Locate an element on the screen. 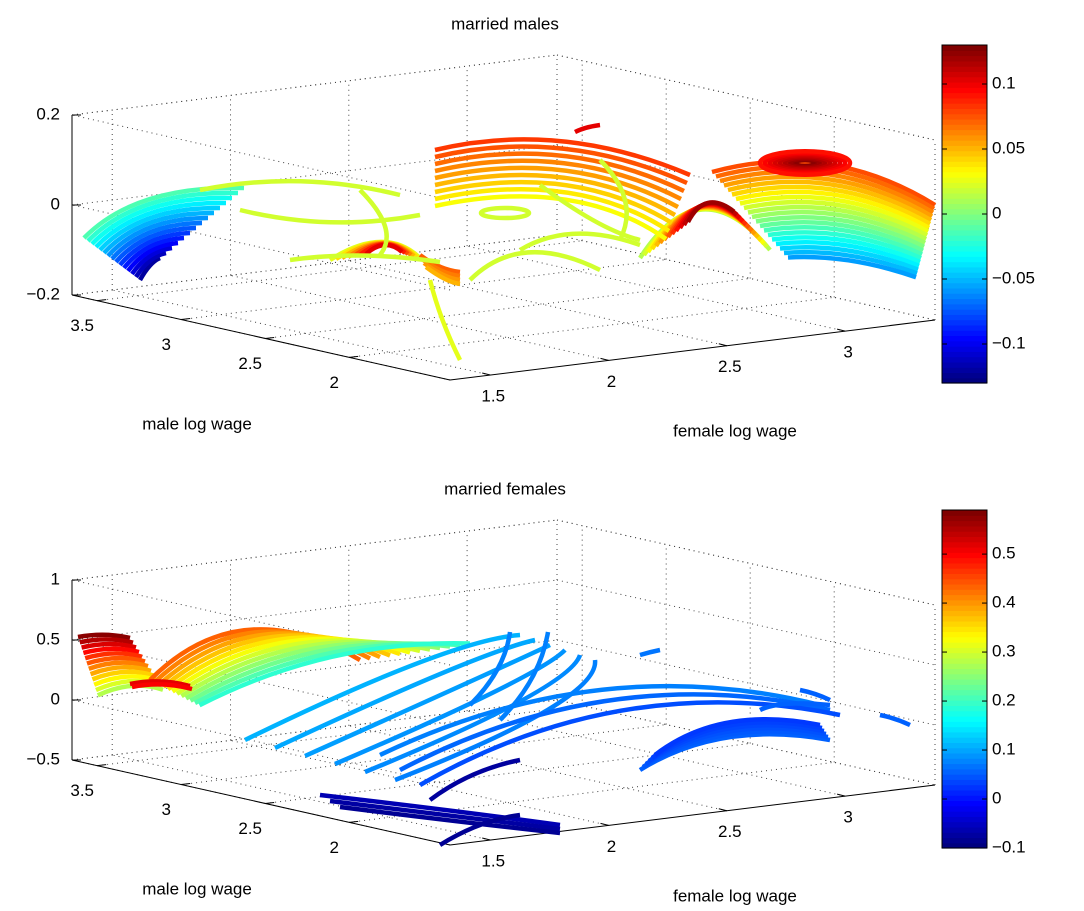 The height and width of the screenshot is (911, 1084). box-edge is located at coordinates (746, 562).